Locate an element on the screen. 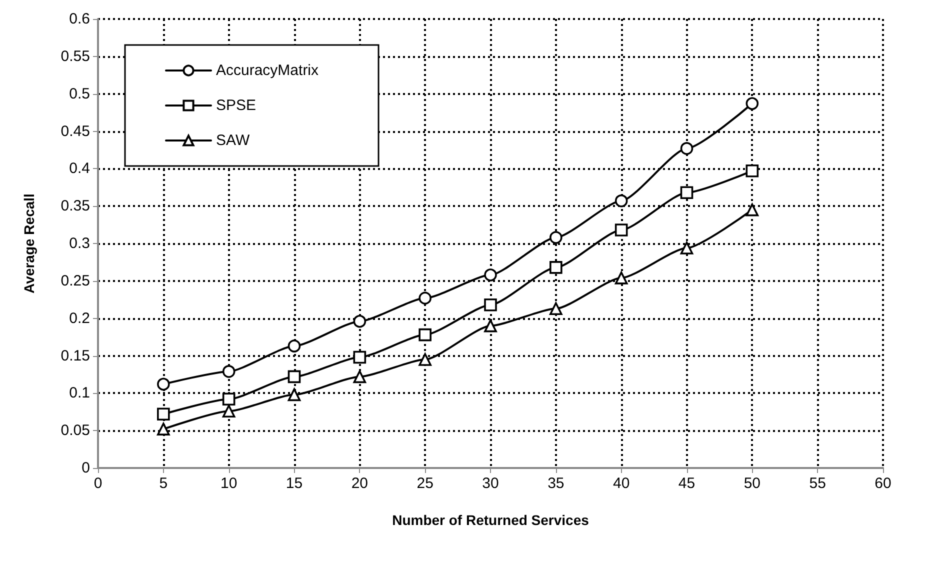 This screenshot has width=925, height=572. x-tick-label: 30 is located at coordinates (490, 483).